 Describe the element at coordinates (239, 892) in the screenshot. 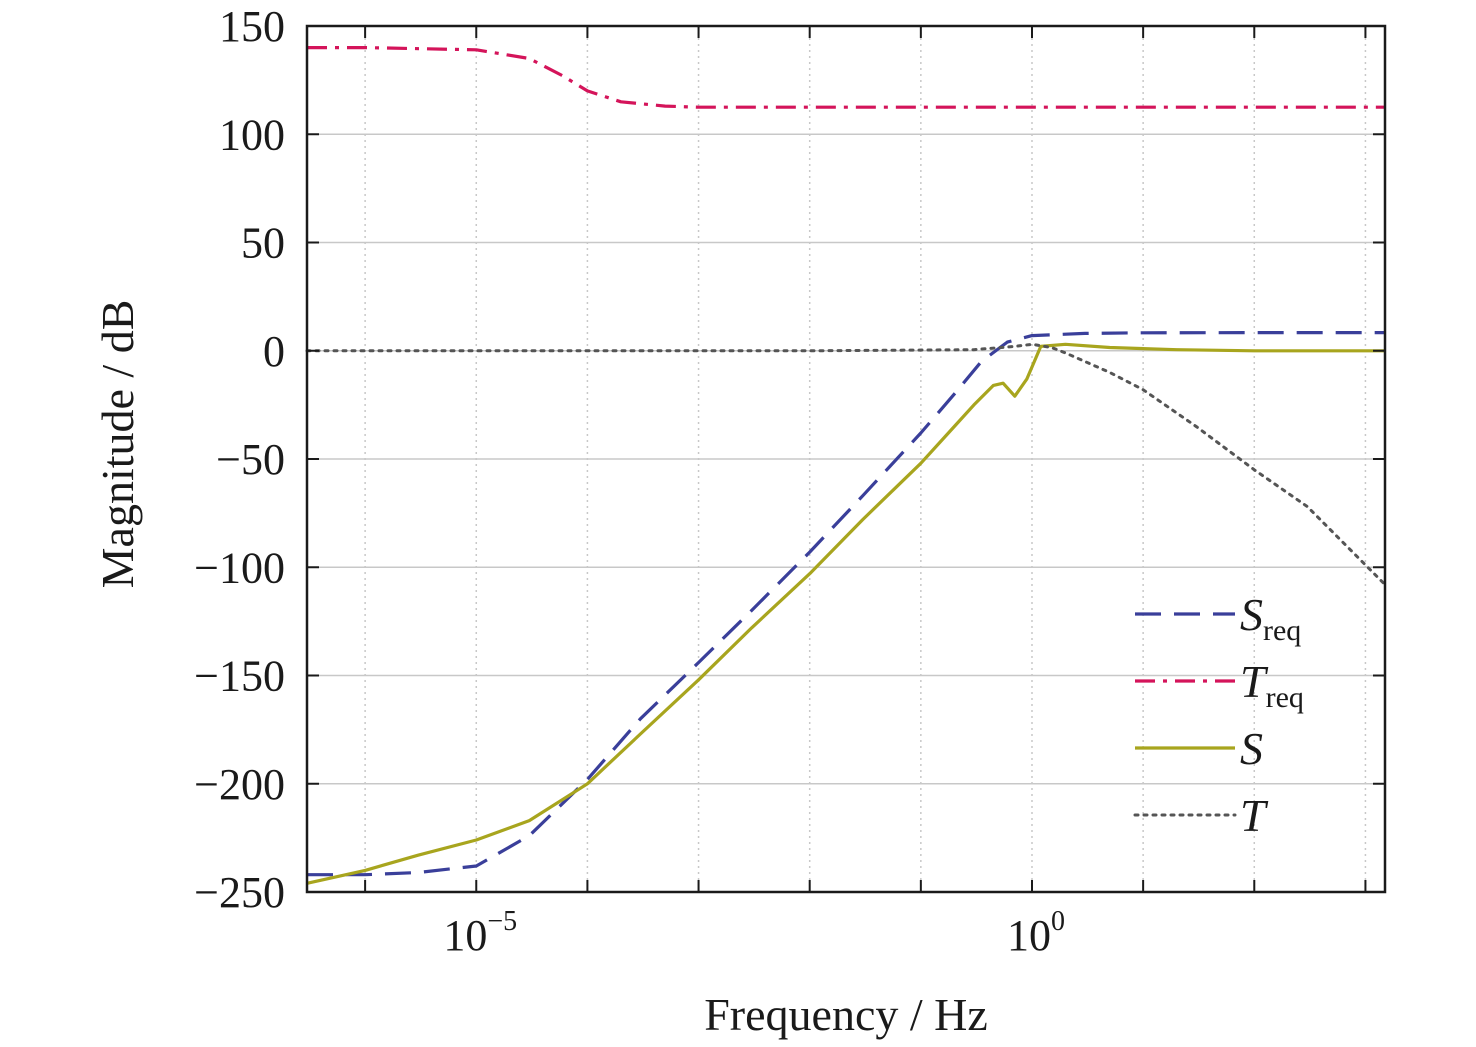

I see `y-tick-label: −250` at that location.